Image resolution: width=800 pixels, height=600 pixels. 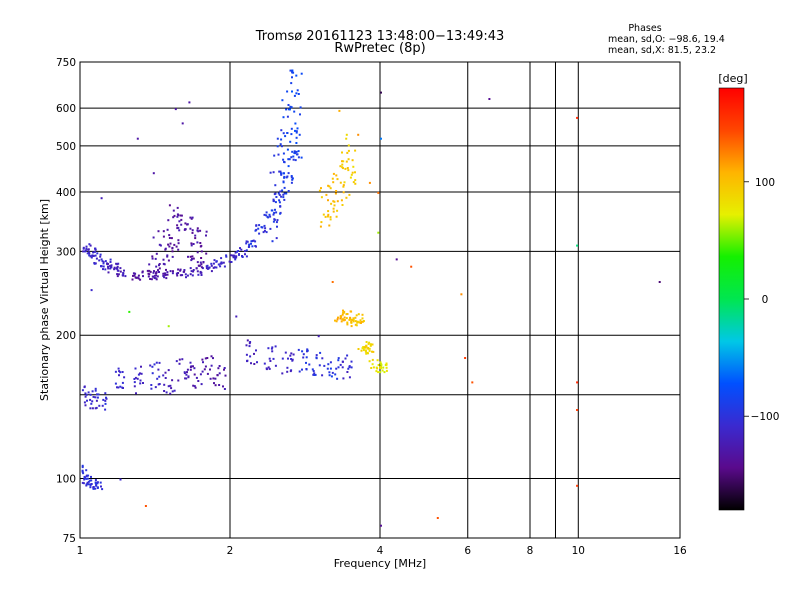 What do you see at coordinates (530, 551) in the screenshot?
I see `x-tick-label: 8` at bounding box center [530, 551].